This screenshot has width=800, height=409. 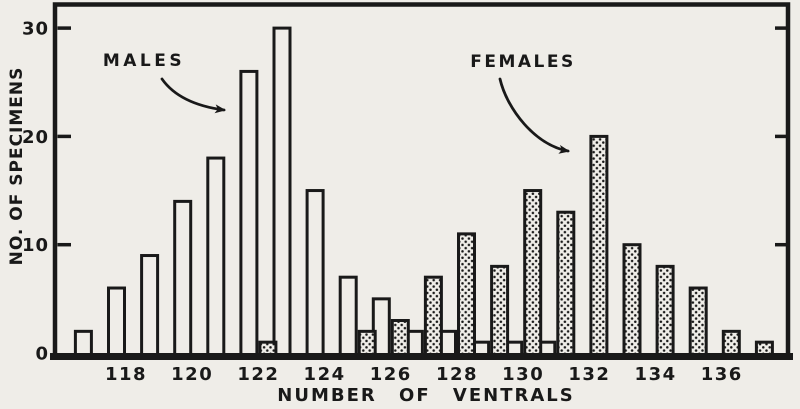 I want to click on females-arrow, so click(x=534, y=115).